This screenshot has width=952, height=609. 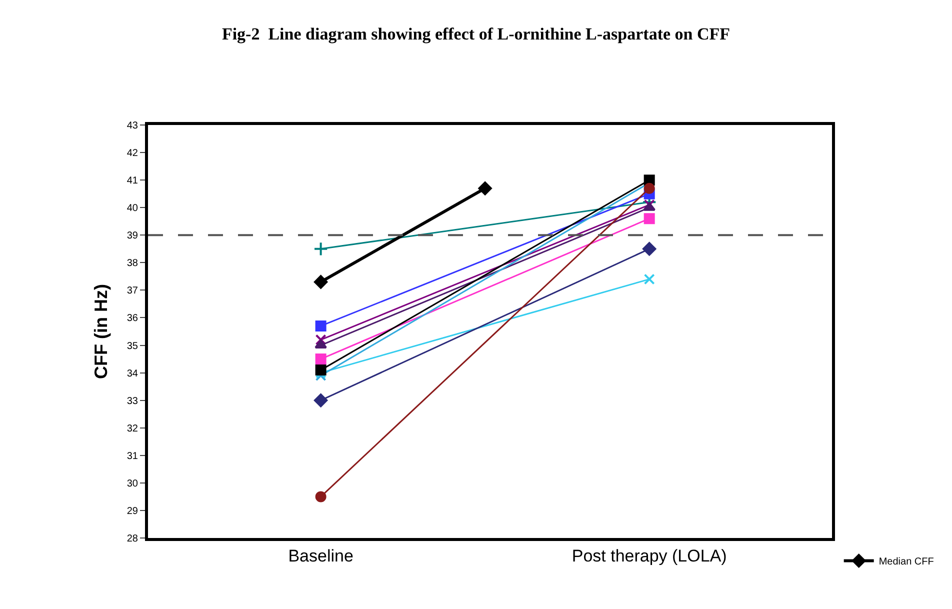 I want to click on y-tick-label: 40, so click(x=132, y=208).